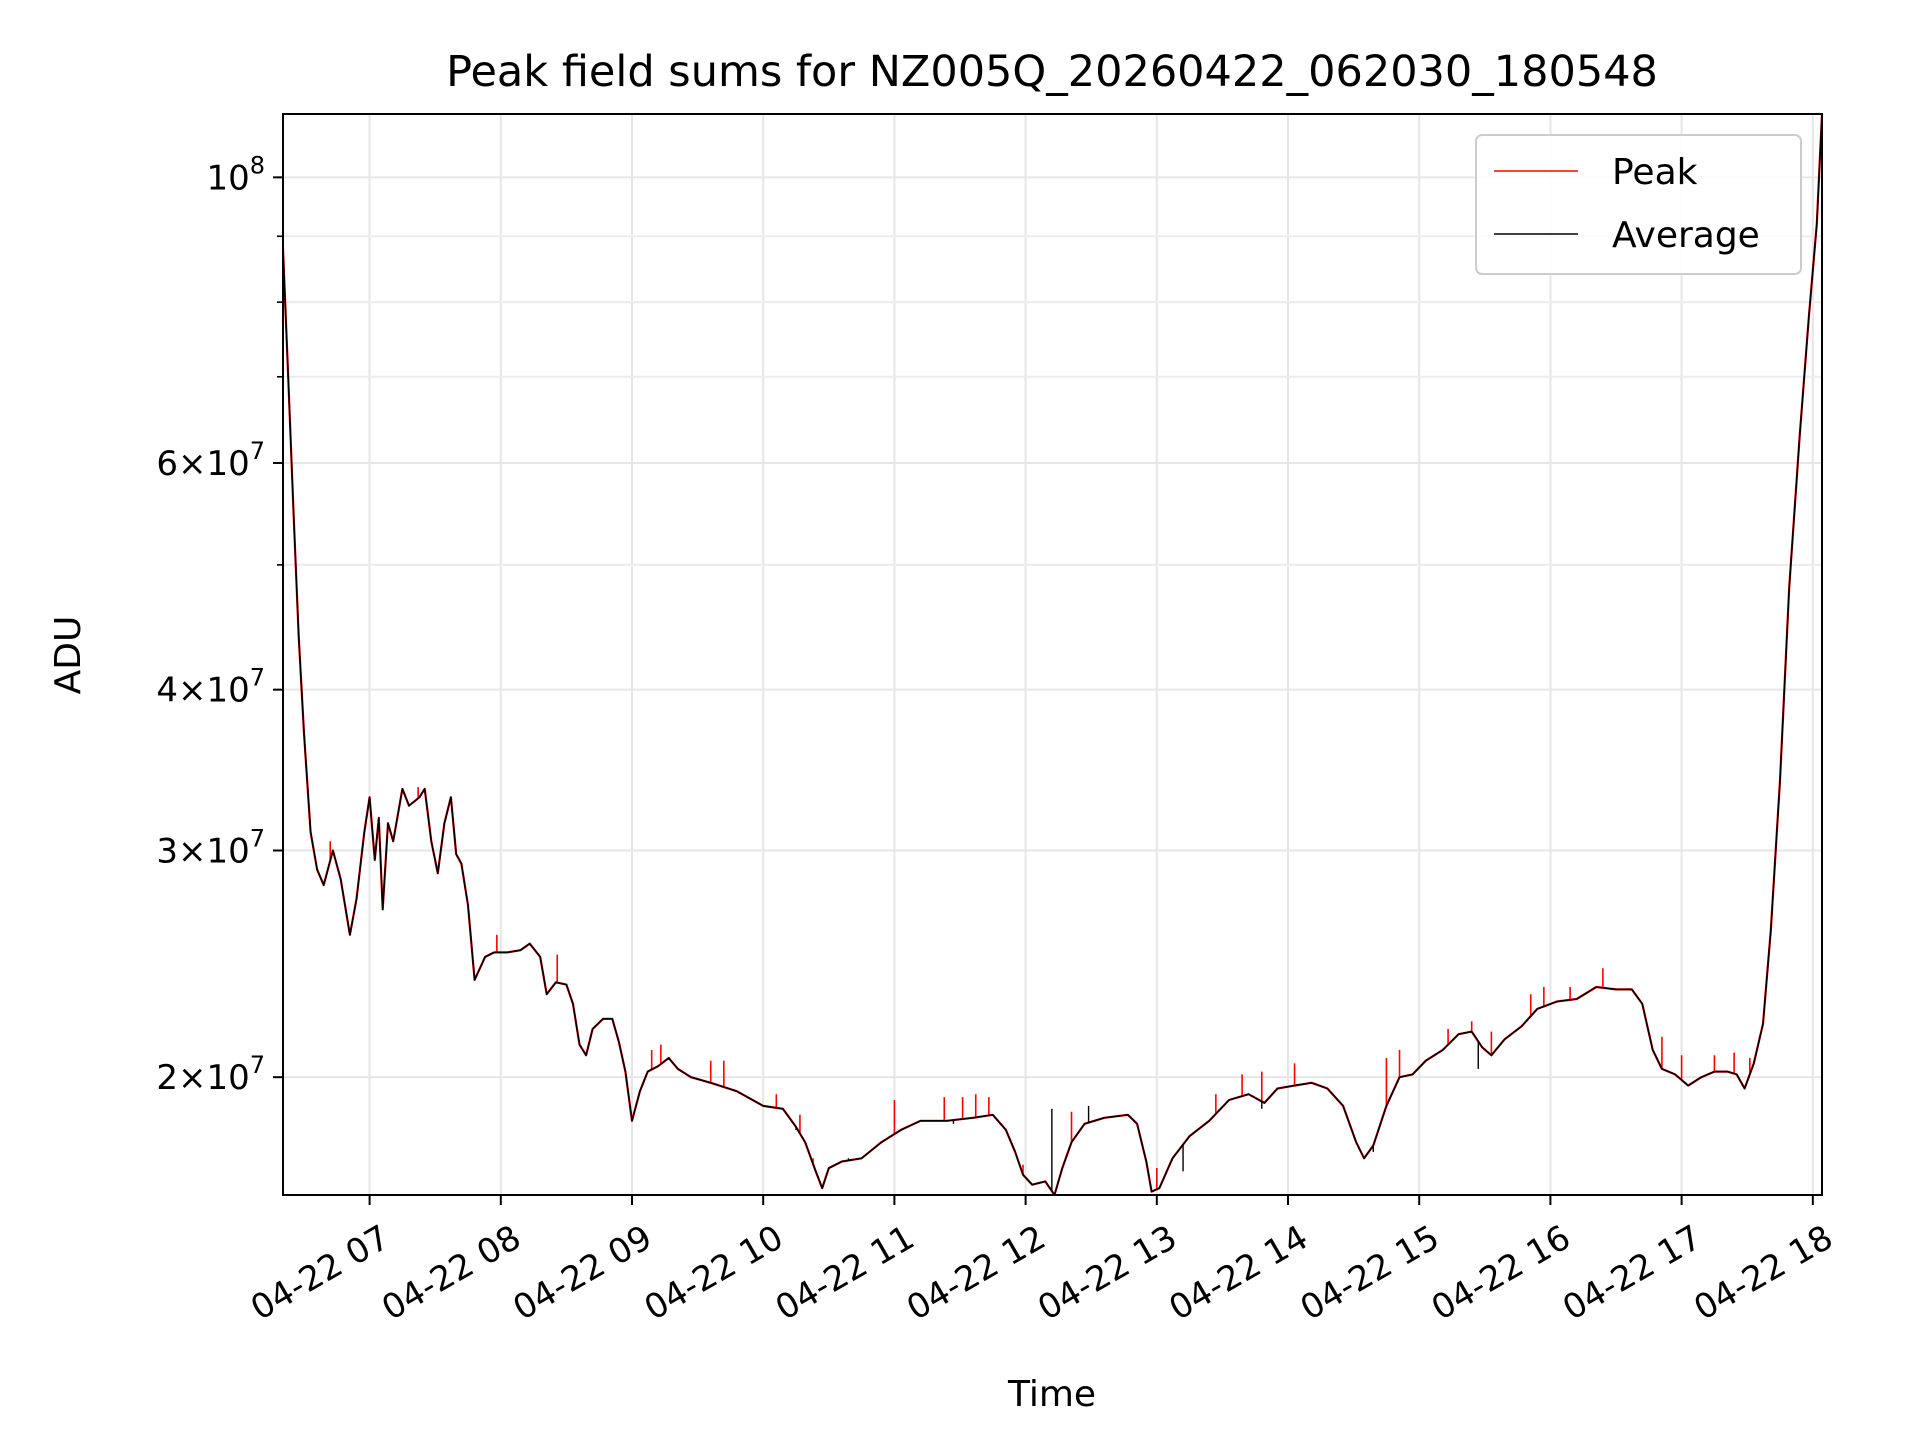 The height and width of the screenshot is (1440, 1920). I want to click on legend: Peak Average, so click(1638, 204).